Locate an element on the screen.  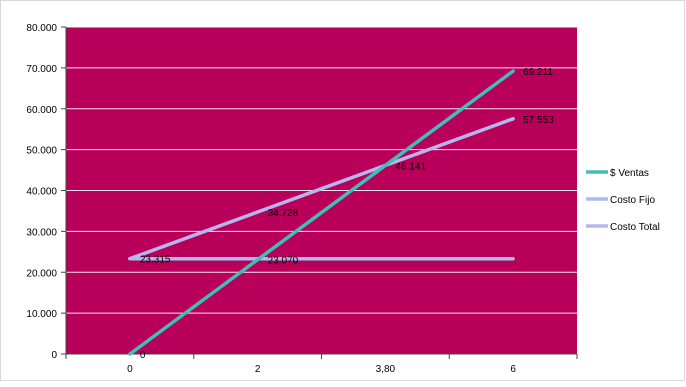
legend-label: $ Ventas is located at coordinates (629, 173).